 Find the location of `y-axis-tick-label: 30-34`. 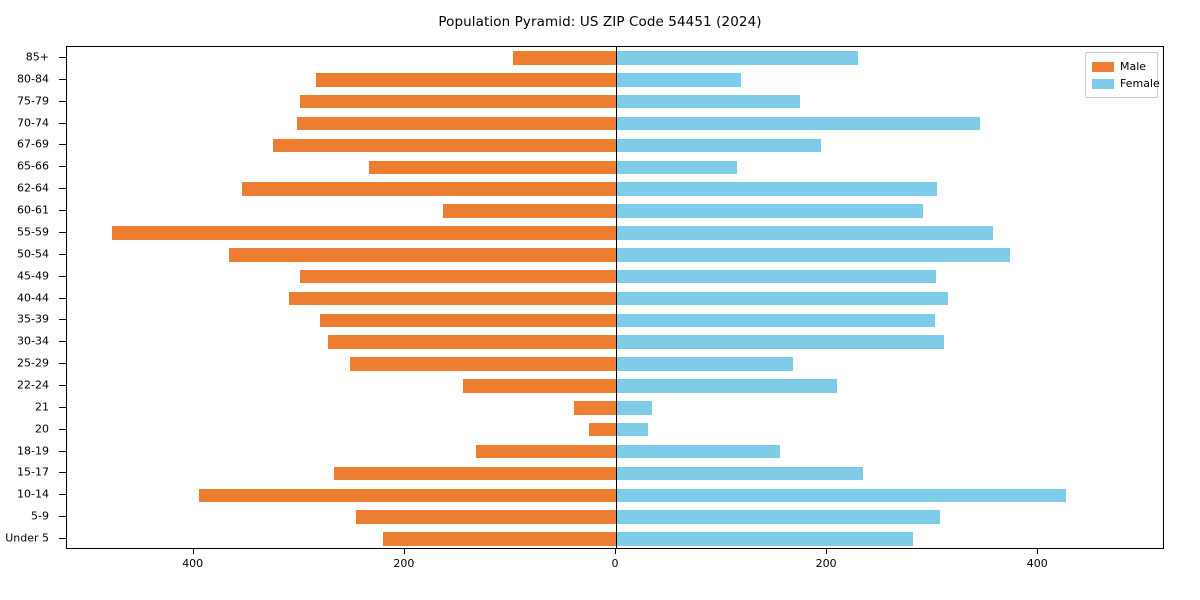

y-axis-tick-label: 30-34 is located at coordinates (33, 341).